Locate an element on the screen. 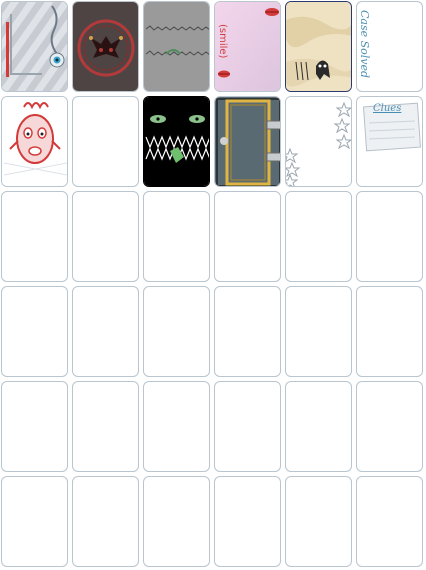 The height and width of the screenshot is (570, 426). ghost-icon is located at coordinates (318, 46).